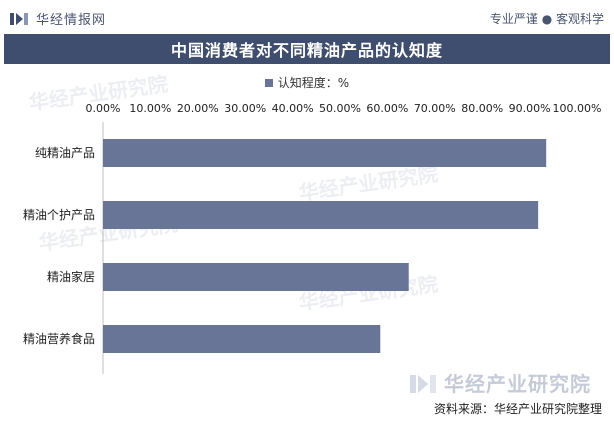  Describe the element at coordinates (103, 108) in the screenshot. I see `x-tick-label: 0.00%` at that location.